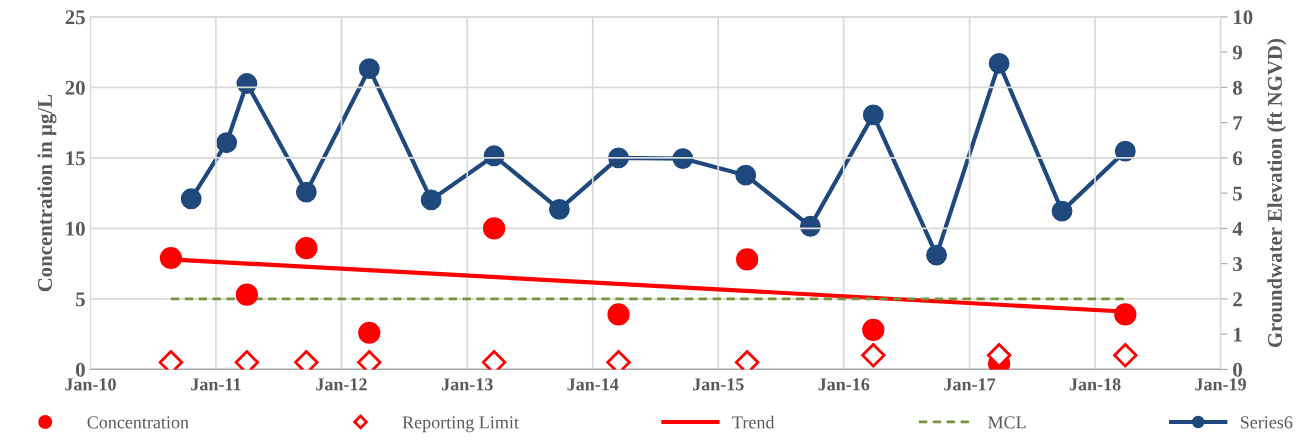 The image size is (1311, 444). What do you see at coordinates (1237, 369) in the screenshot?
I see `y2-tick-label: 0` at bounding box center [1237, 369].